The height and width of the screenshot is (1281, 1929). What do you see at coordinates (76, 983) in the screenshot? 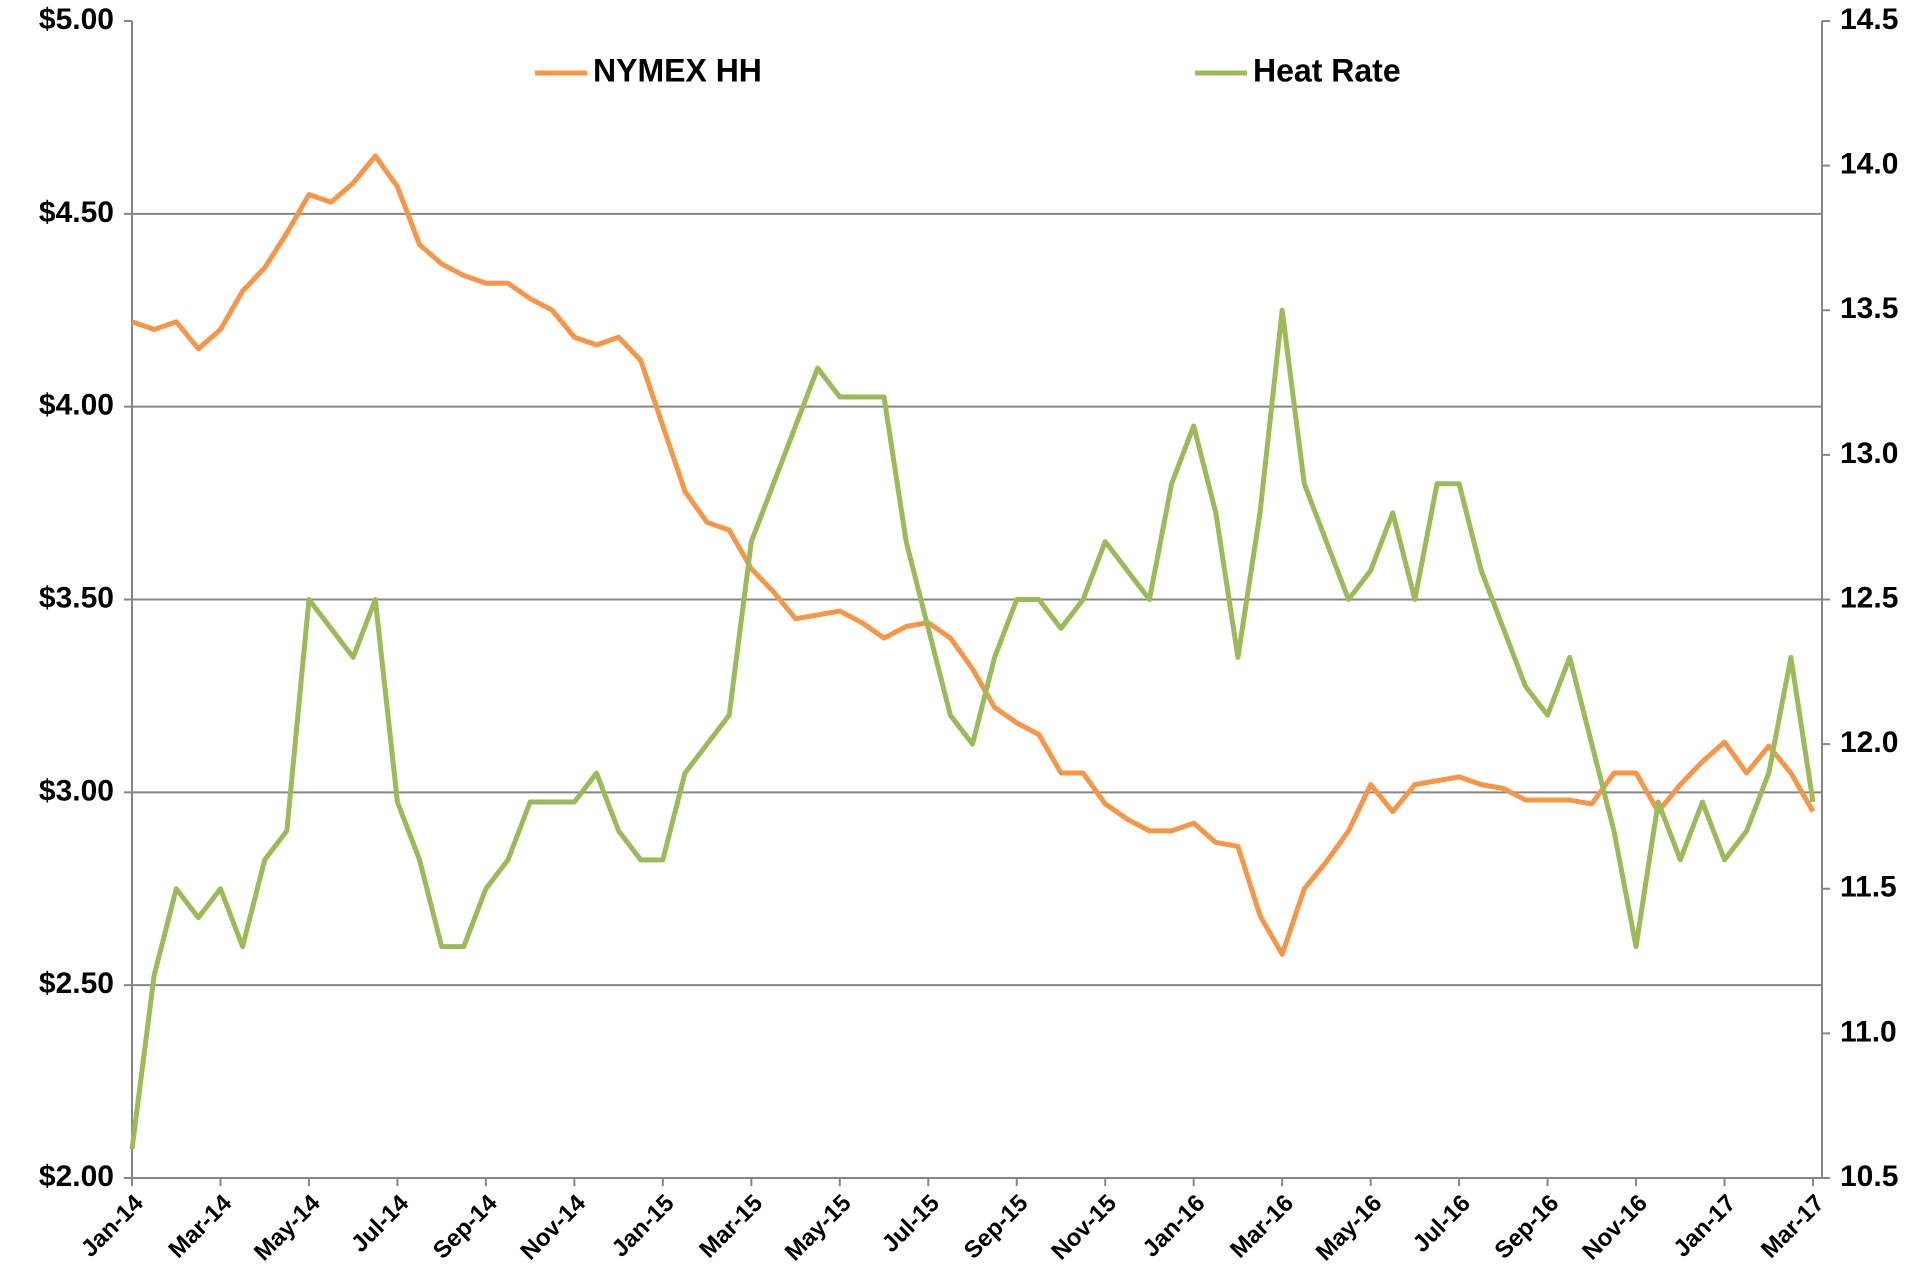
I see `y-tick-label: $2.50` at bounding box center [76, 983].